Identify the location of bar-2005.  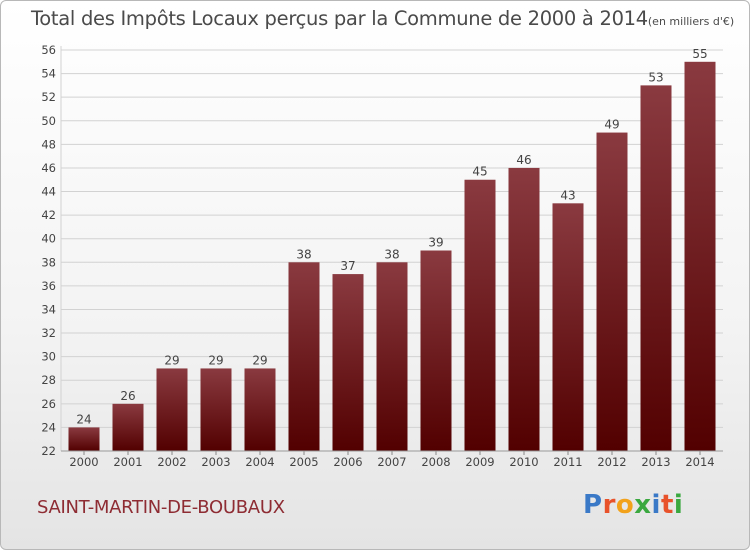
(304, 356).